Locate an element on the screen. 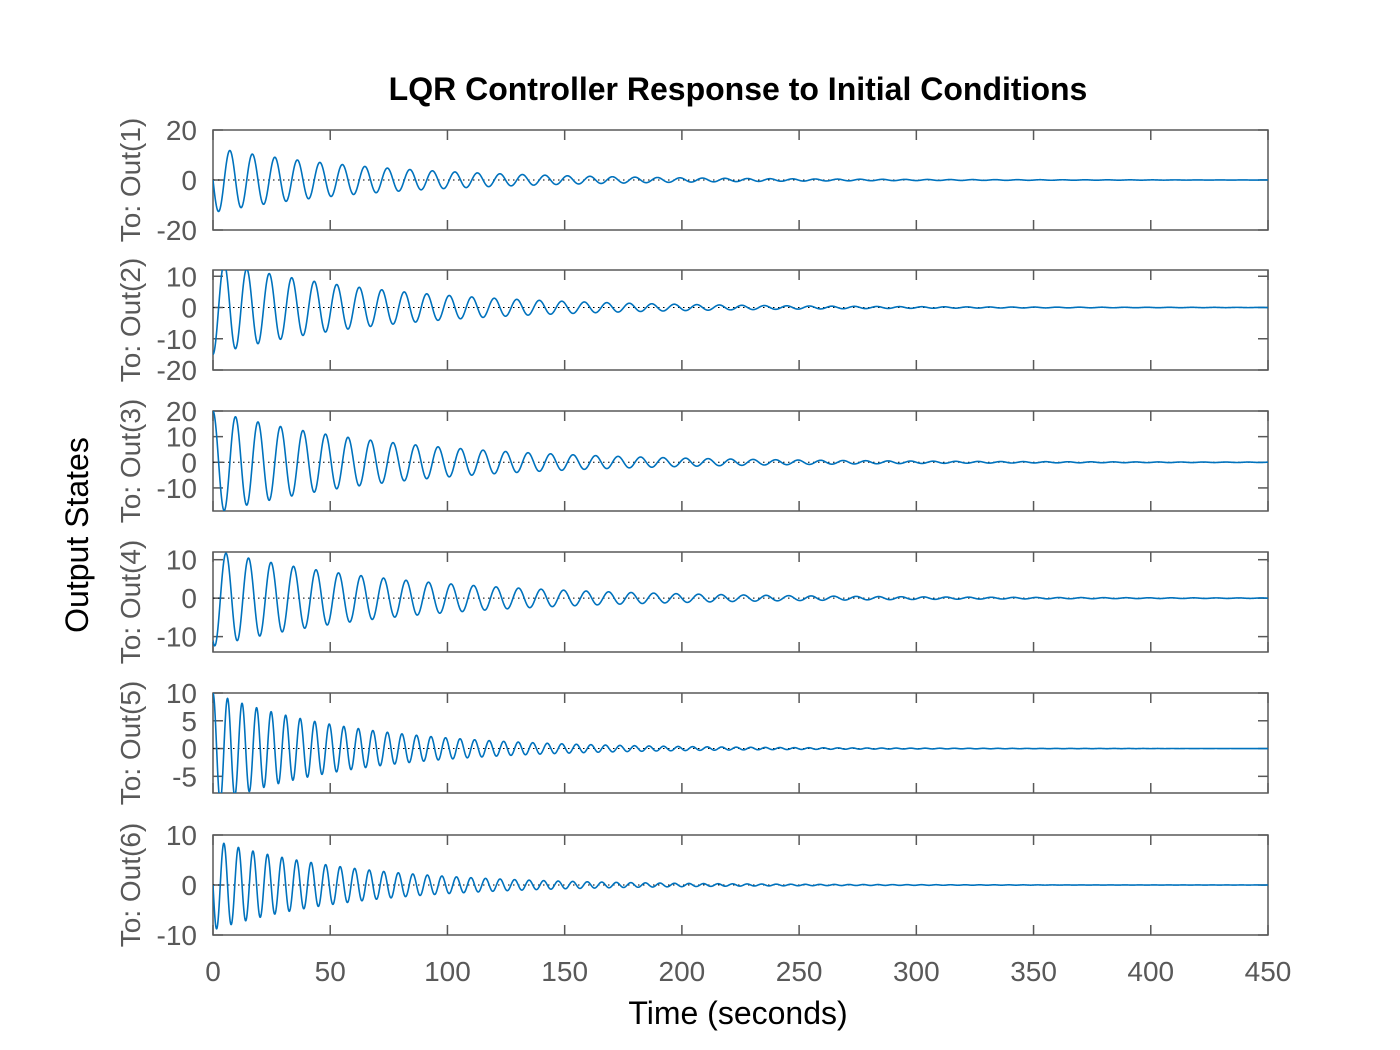  subplot-3-ylabel: To: Out(3) is located at coordinates (130, 461).